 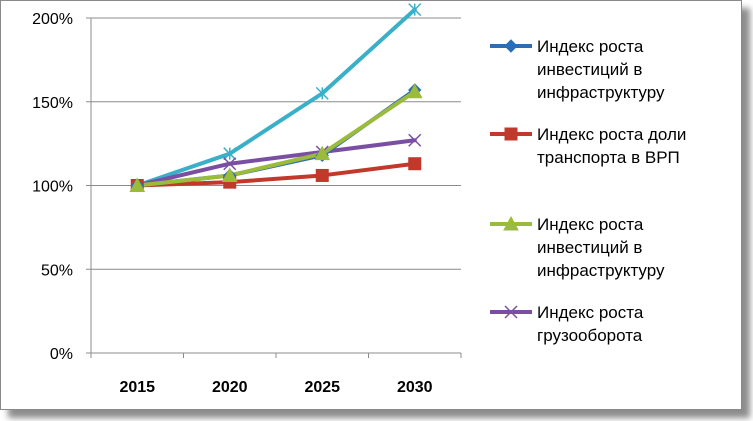 I want to click on y-tick-label: 100%, so click(x=52, y=187).